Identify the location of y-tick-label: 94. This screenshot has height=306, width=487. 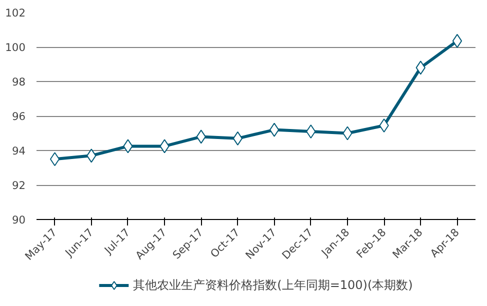
(19, 151).